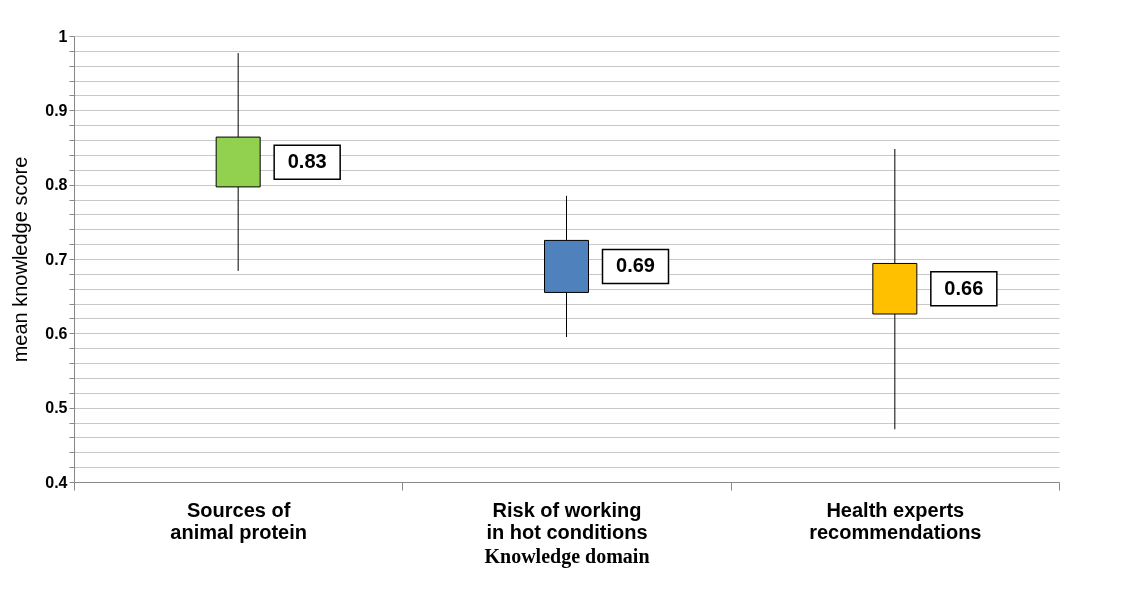  What do you see at coordinates (895, 520) in the screenshot?
I see `x-tick-label: Health experts recommendations` at bounding box center [895, 520].